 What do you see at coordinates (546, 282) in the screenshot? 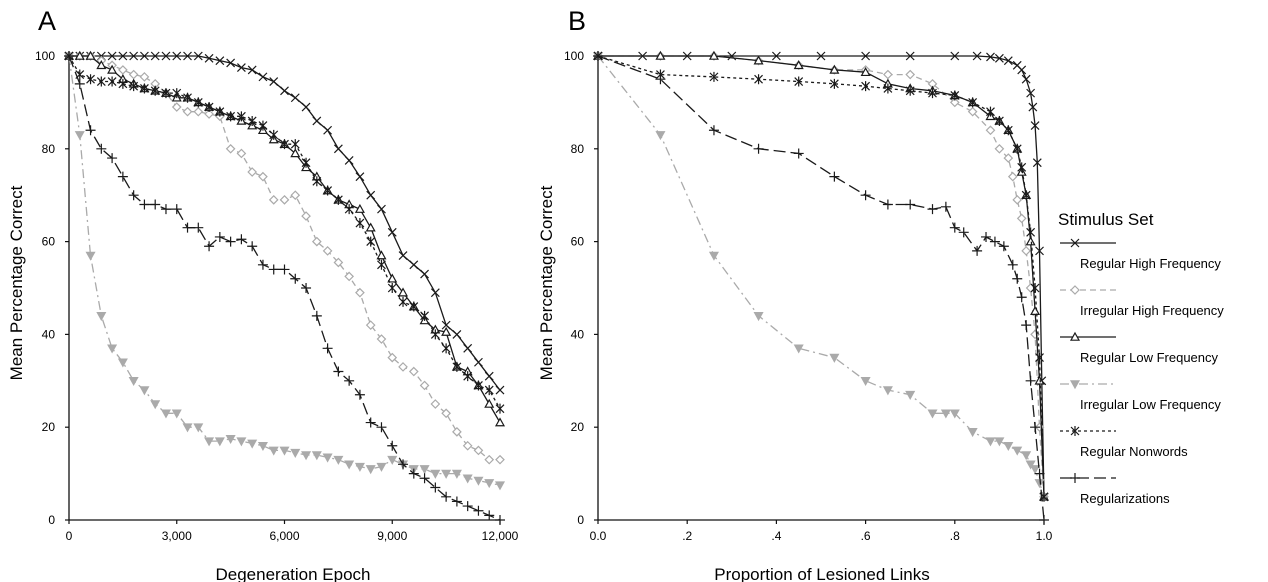
I see `panel-b-y-axis-title: Mean Percentage Correct` at bounding box center [546, 282].